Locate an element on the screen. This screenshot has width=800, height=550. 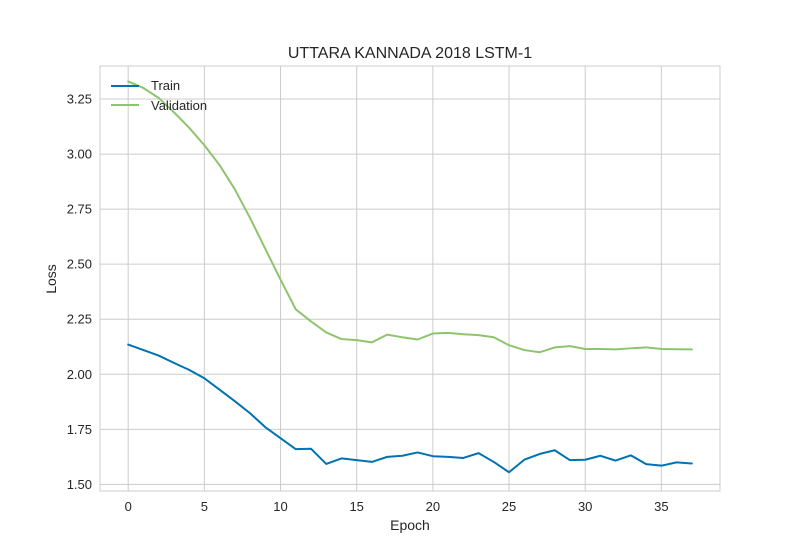
x-tick-label: 5 is located at coordinates (204, 506).